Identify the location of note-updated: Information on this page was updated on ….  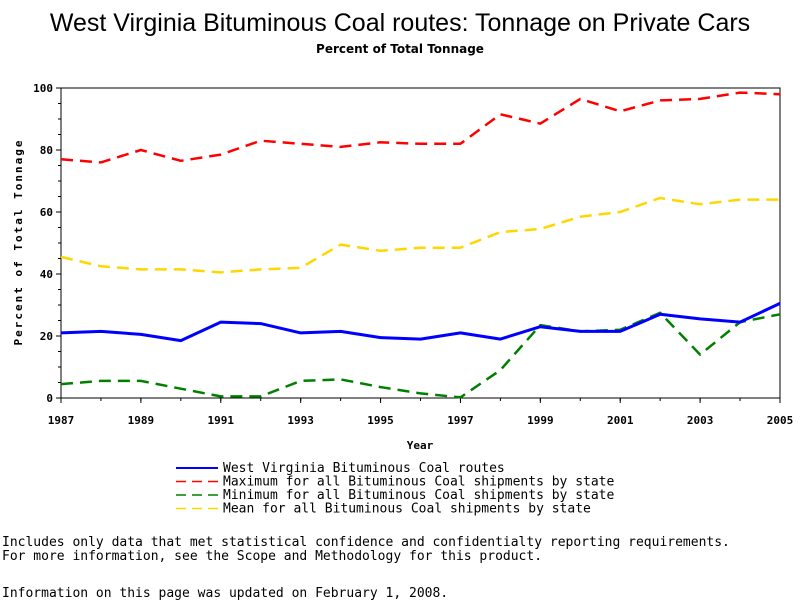
(225, 593).